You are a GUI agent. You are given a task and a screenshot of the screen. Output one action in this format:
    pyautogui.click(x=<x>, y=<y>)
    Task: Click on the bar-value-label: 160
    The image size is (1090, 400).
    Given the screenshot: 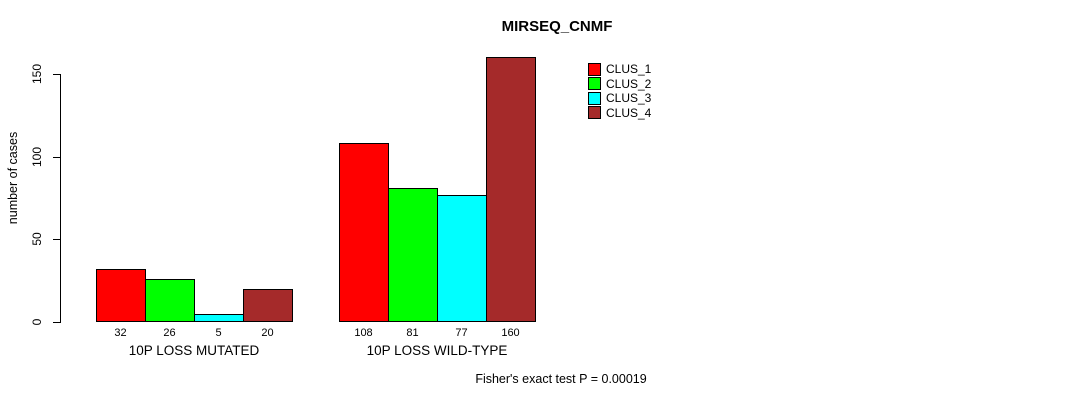 What is the action you would take?
    pyautogui.click(x=510, y=333)
    